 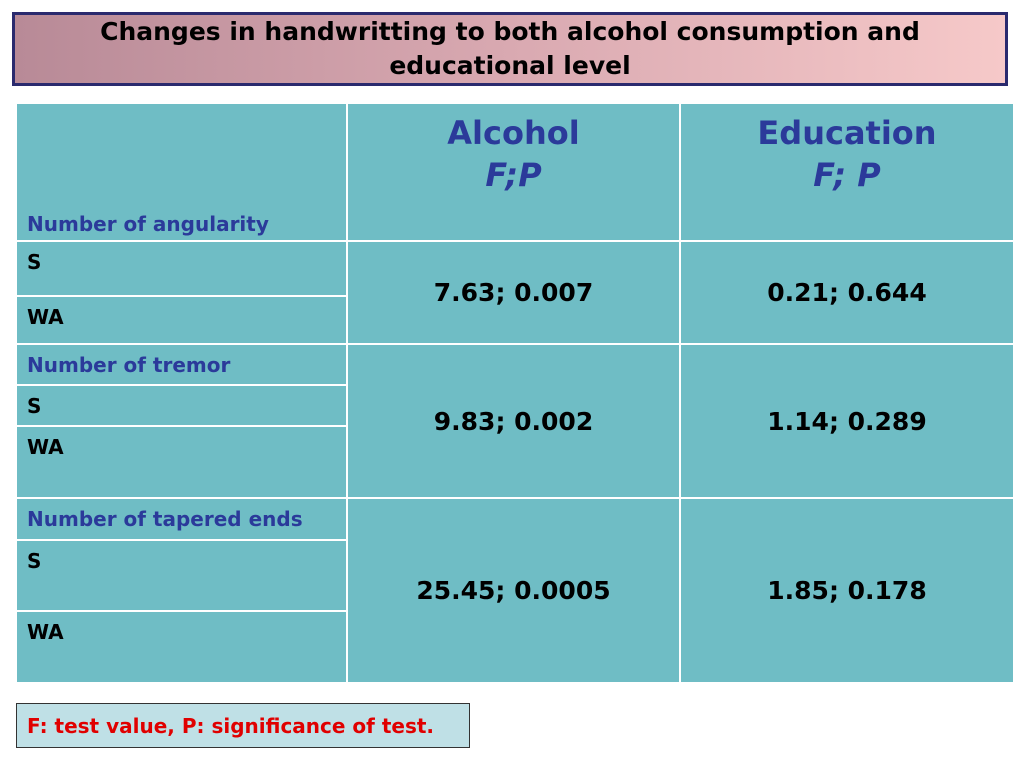 I want to click on alcohol-value-tapered-ends: 25.45; 0.0005, so click(x=513, y=590).